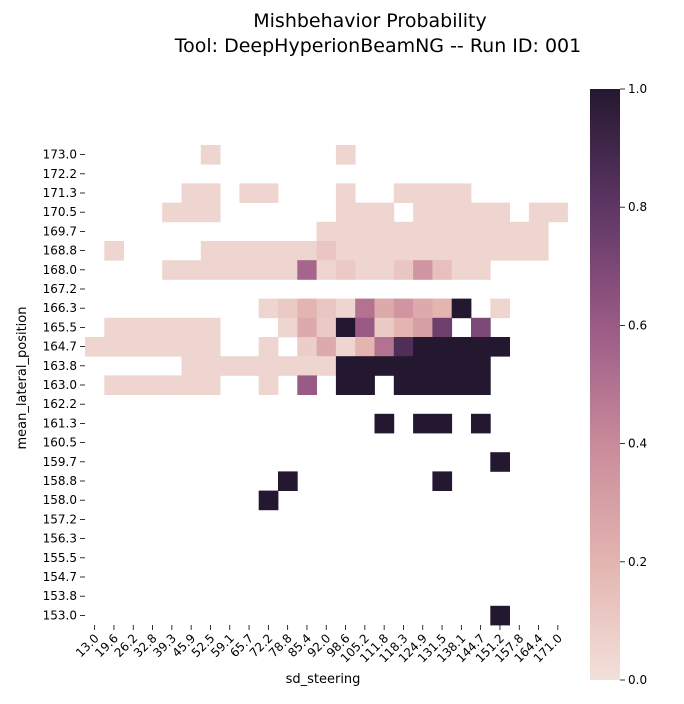 Image resolution: width=684 pixels, height=704 pixels. I want to click on y-tick-label: 153.8, so click(60, 596).